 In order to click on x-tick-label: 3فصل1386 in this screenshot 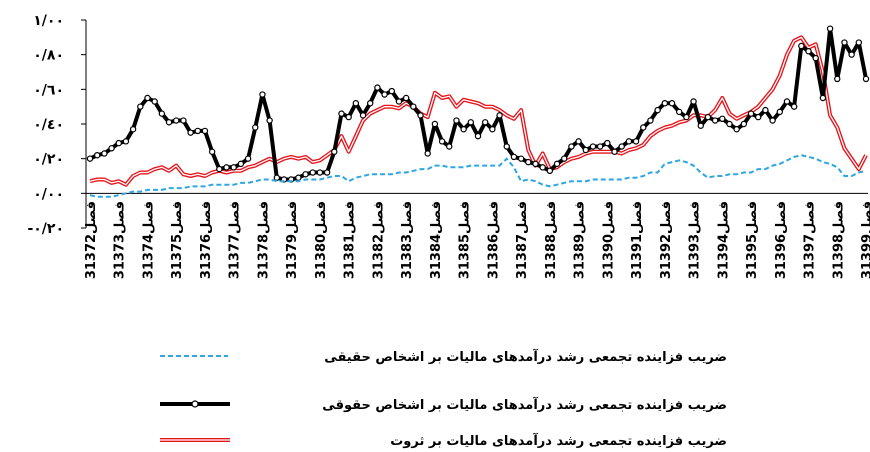, I will do `click(493, 240)`.